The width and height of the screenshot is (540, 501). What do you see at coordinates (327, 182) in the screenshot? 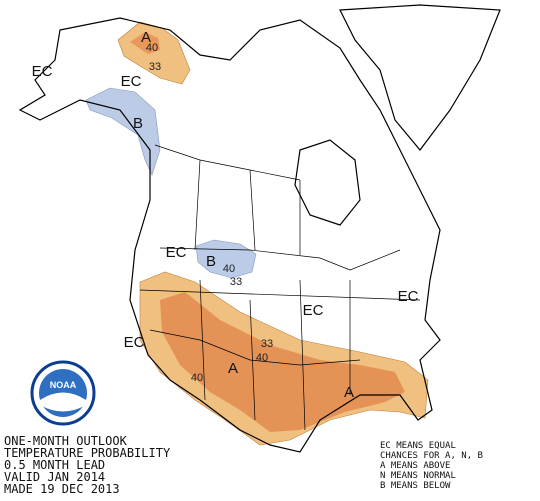
I see `hudson-bay` at bounding box center [327, 182].